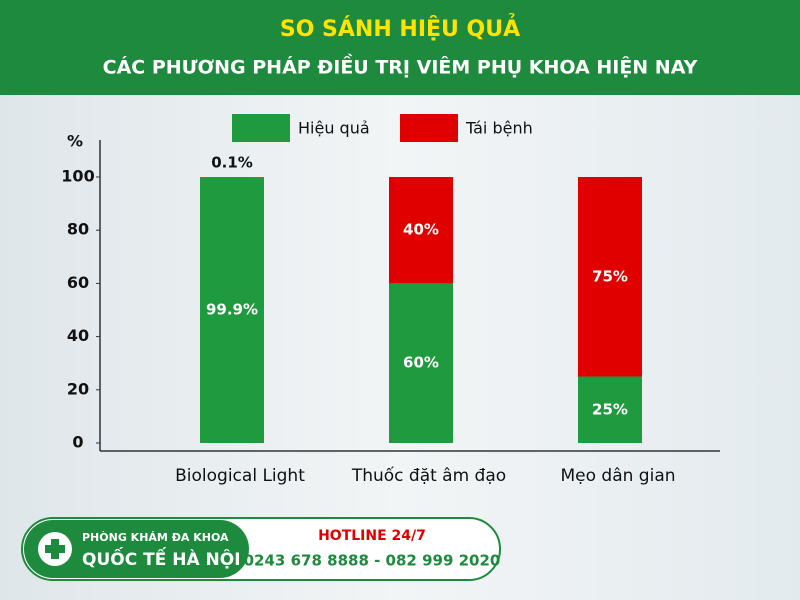 The width and height of the screenshot is (800, 600). I want to click on value-label: 40%, so click(421, 230).